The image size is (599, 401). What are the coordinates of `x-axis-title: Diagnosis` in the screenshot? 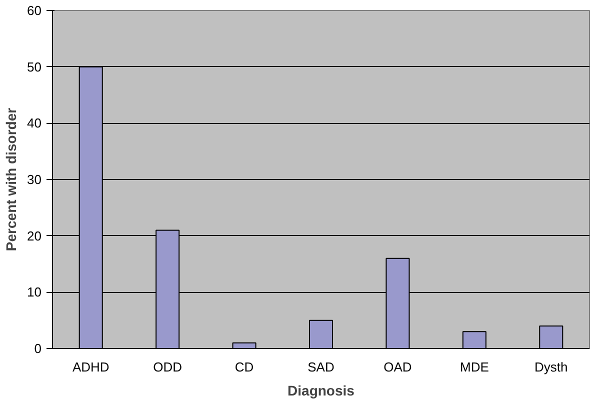 It's located at (321, 390).